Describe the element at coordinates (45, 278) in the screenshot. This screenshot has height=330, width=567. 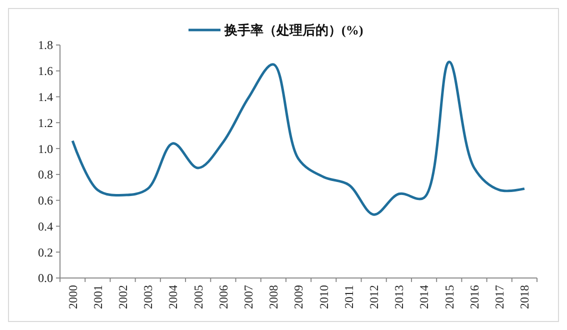
I see `y-tick-label: 0.0` at that location.